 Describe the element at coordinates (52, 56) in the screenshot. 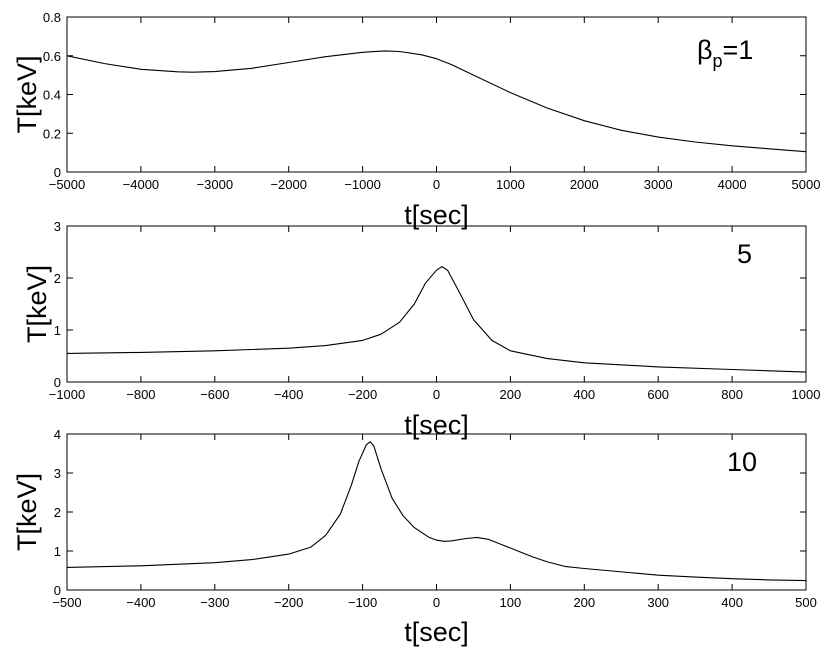

I see `y-tick-label: 0.6` at that location.